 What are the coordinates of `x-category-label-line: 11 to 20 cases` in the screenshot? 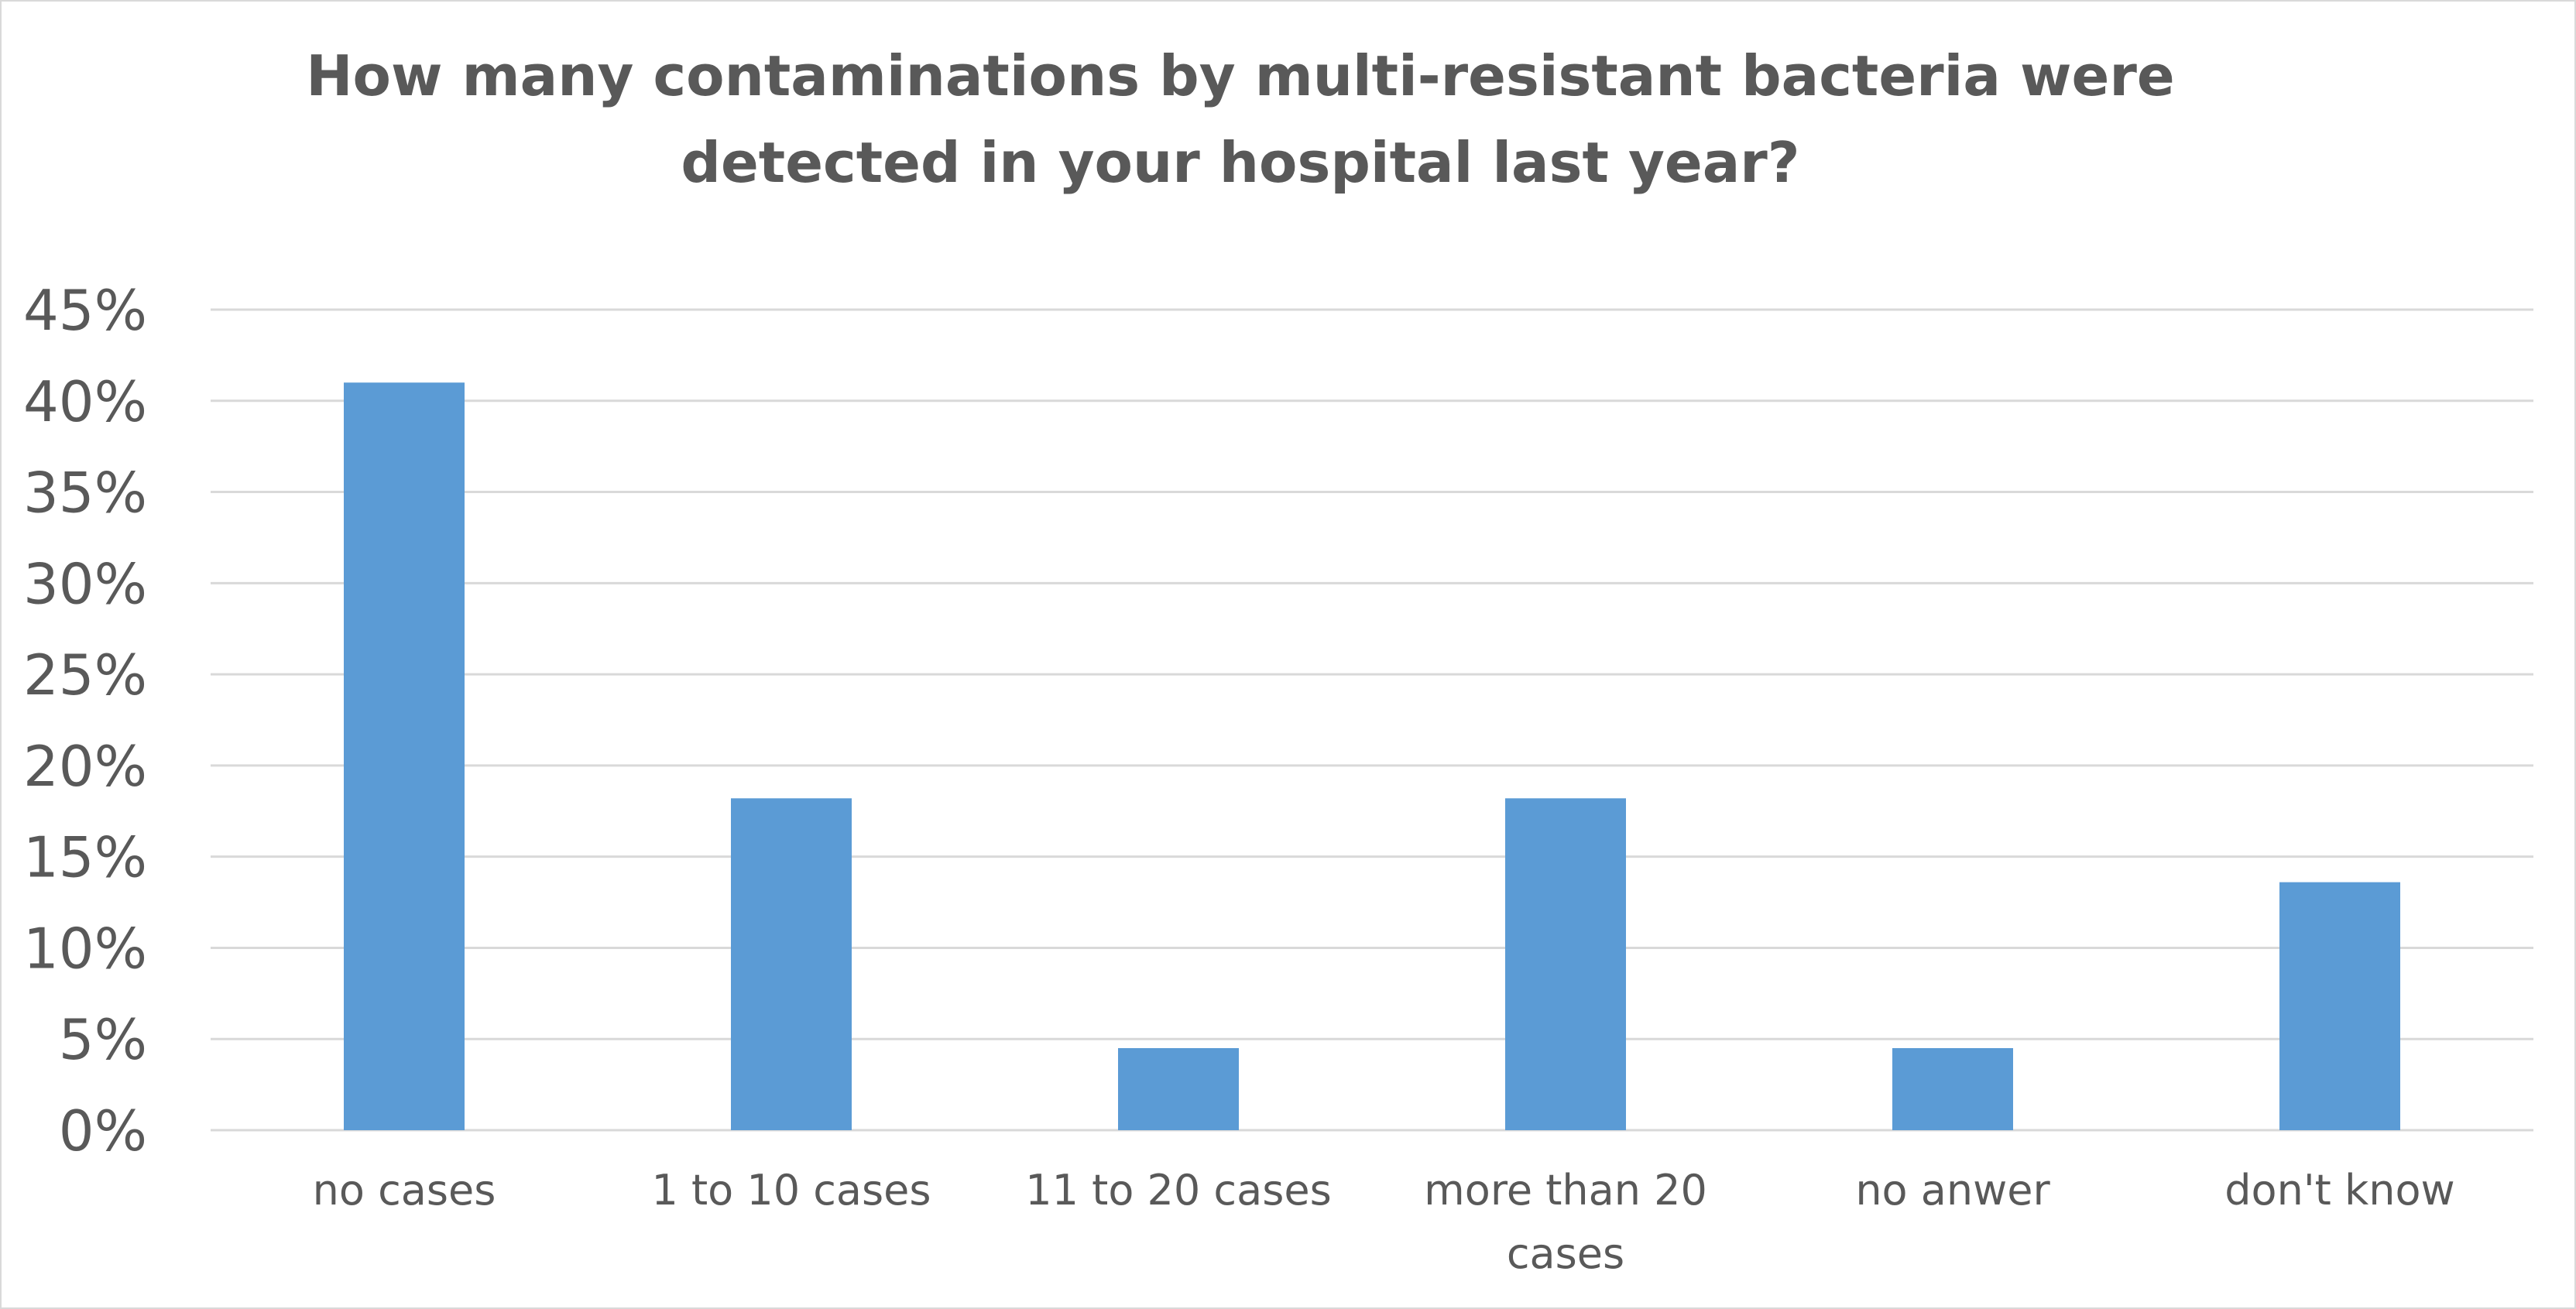 It's located at (1178, 1190).